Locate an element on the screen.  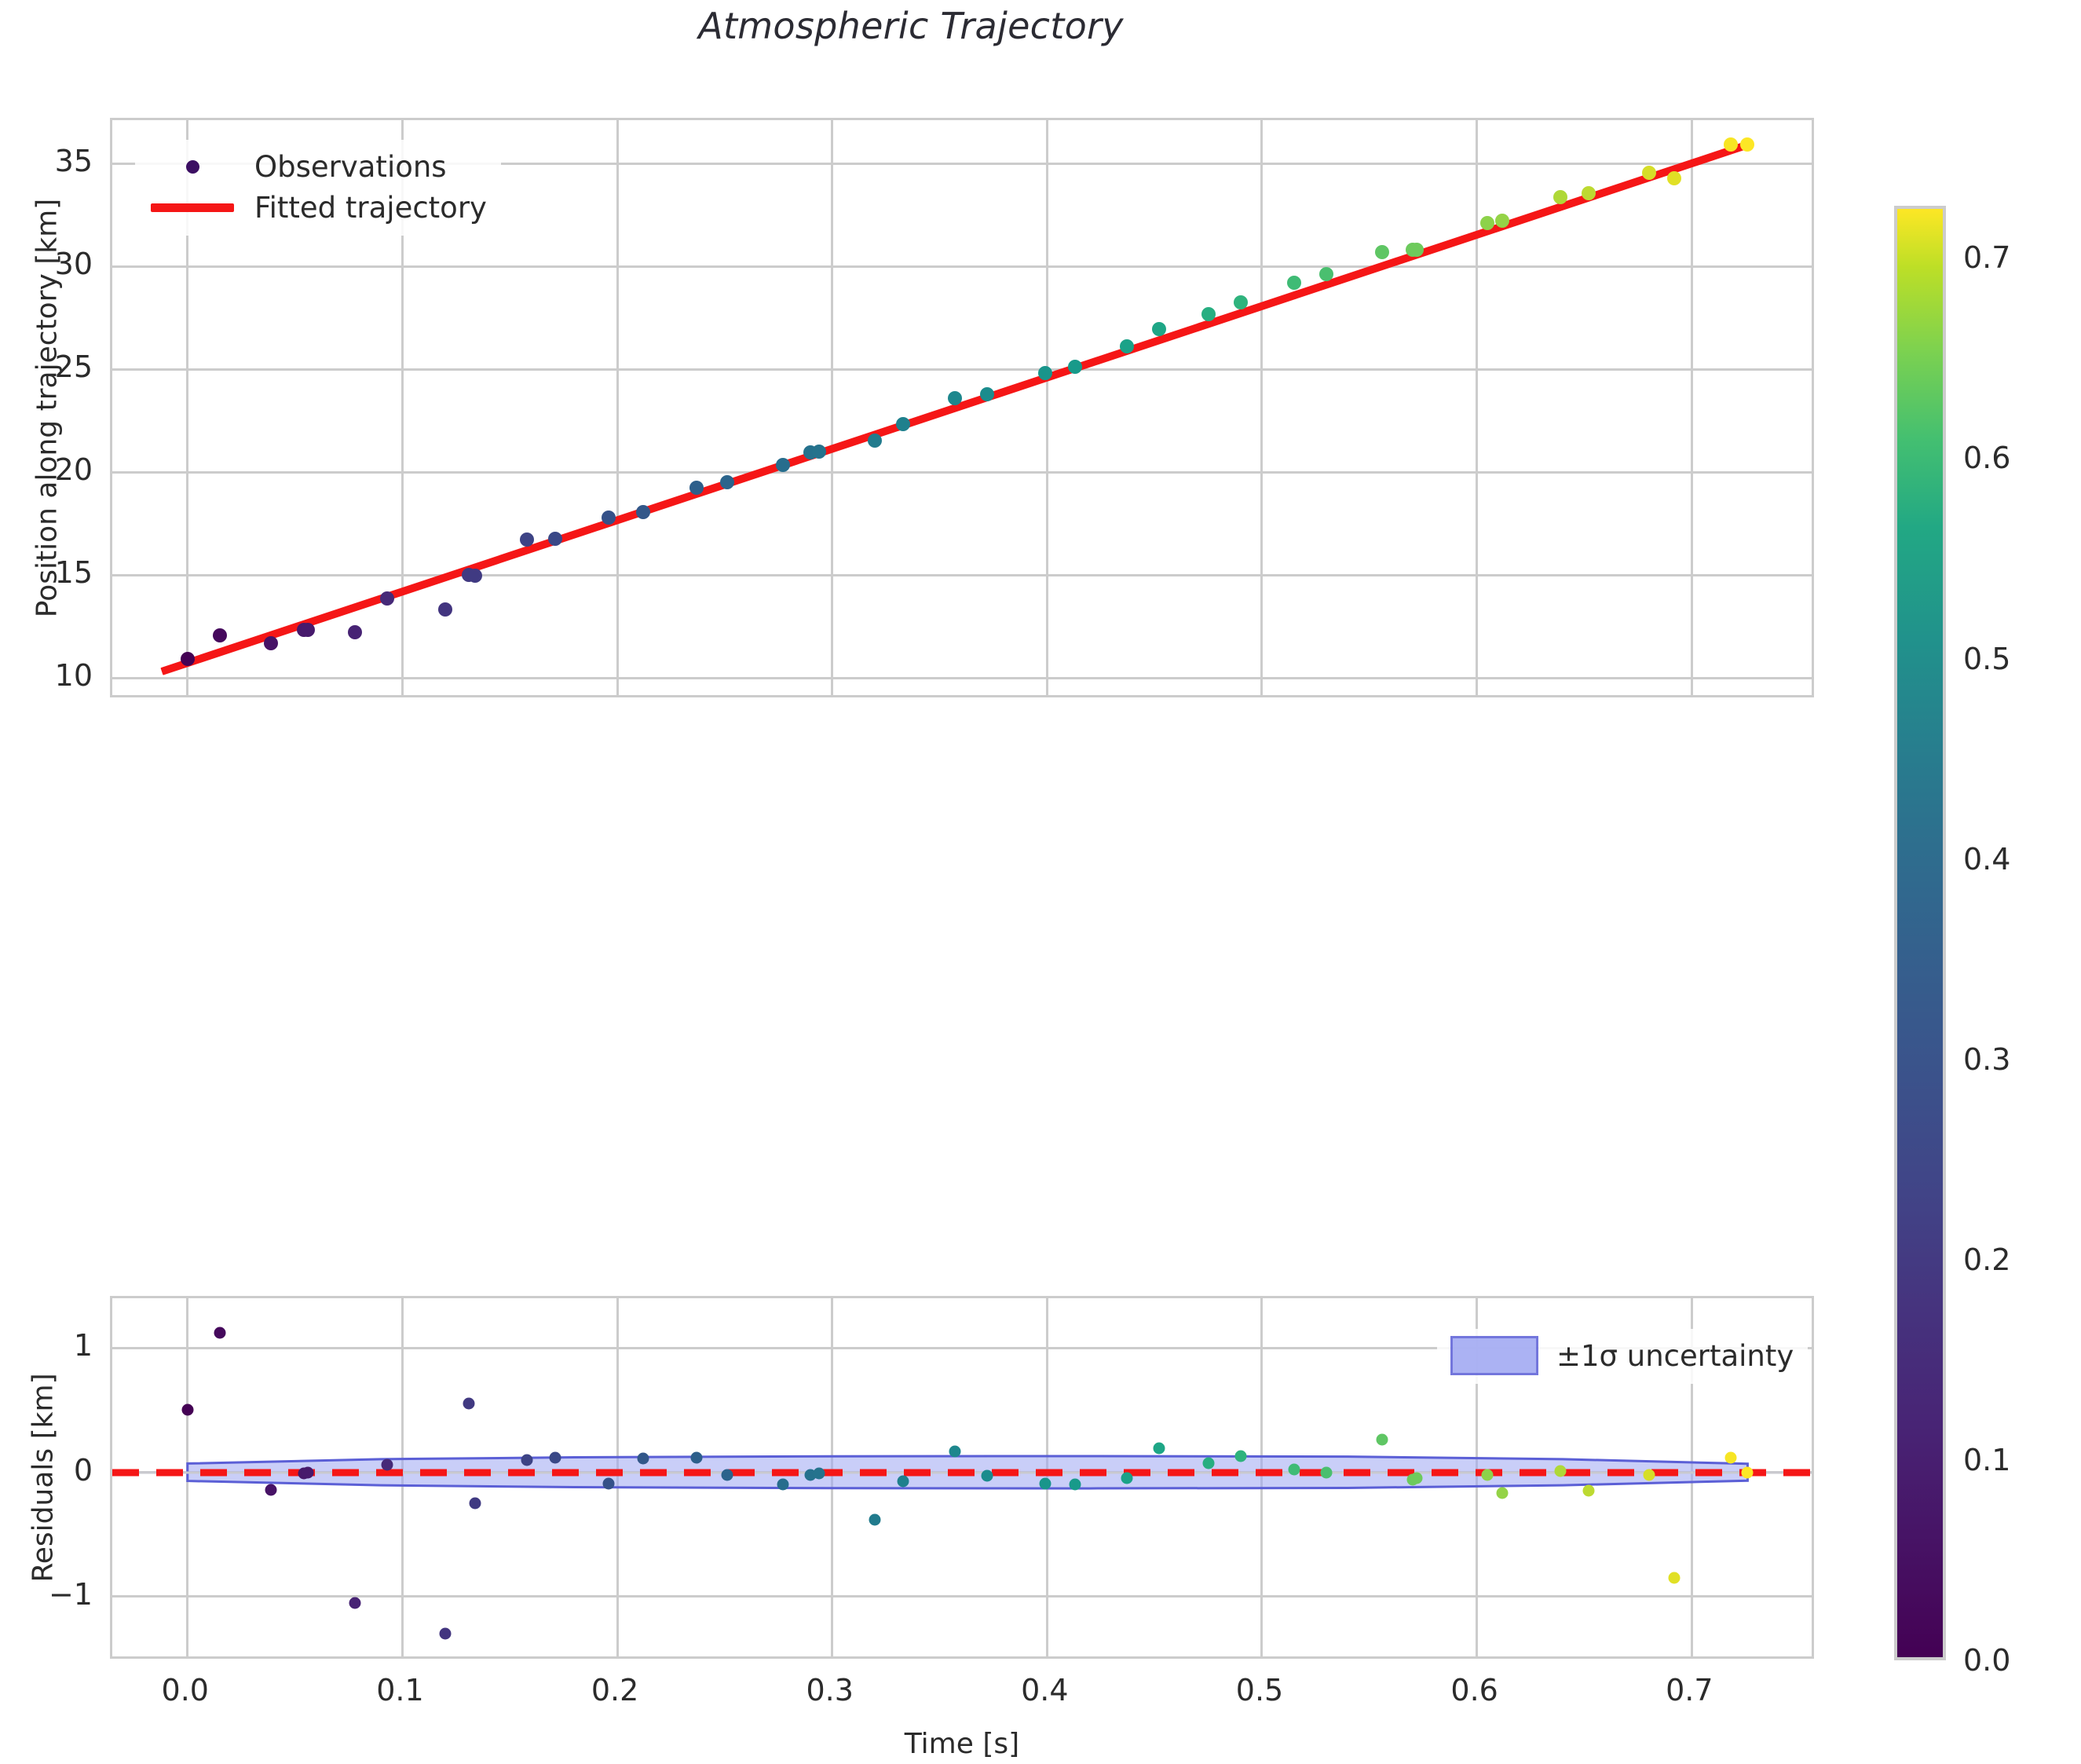
colorbar-tick: 0.3 is located at coordinates (1987, 1059).